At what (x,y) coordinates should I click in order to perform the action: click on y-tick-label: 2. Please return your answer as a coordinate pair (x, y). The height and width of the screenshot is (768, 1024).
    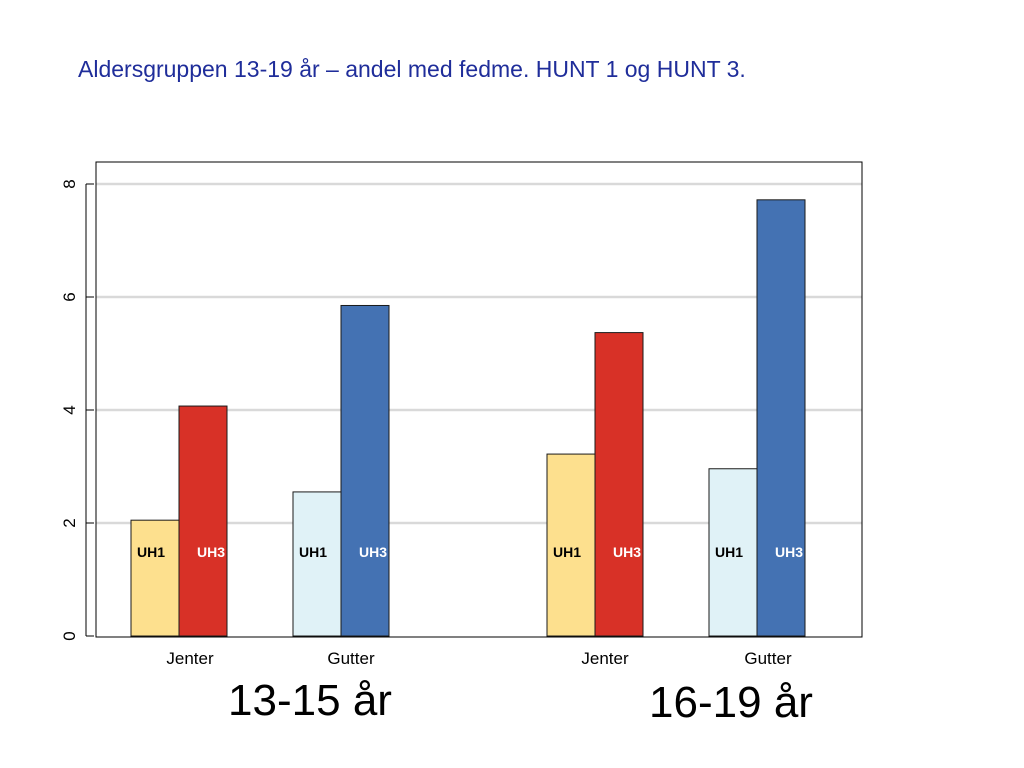
    Looking at the image, I should click on (69, 522).